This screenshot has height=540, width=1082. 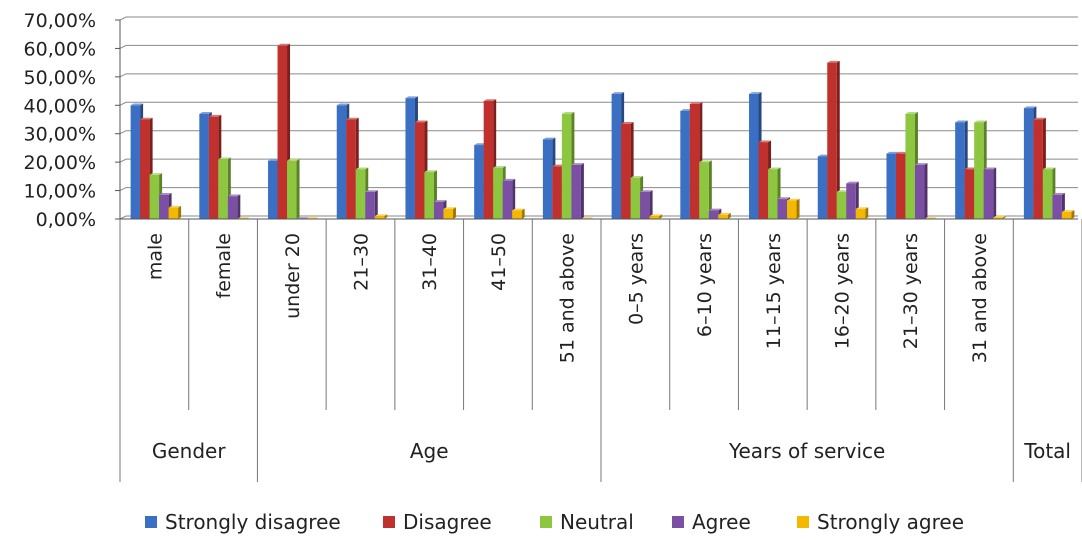 What do you see at coordinates (597, 522) in the screenshot?
I see `legend-label: Neutral` at bounding box center [597, 522].